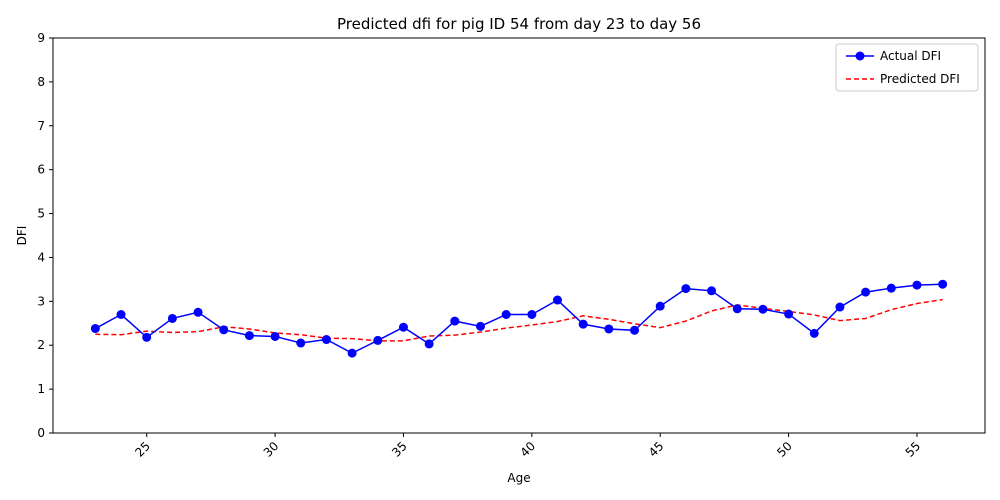 This screenshot has height=500, width=1000. What do you see at coordinates (142, 449) in the screenshot?
I see `x-tick-label: 25` at bounding box center [142, 449].